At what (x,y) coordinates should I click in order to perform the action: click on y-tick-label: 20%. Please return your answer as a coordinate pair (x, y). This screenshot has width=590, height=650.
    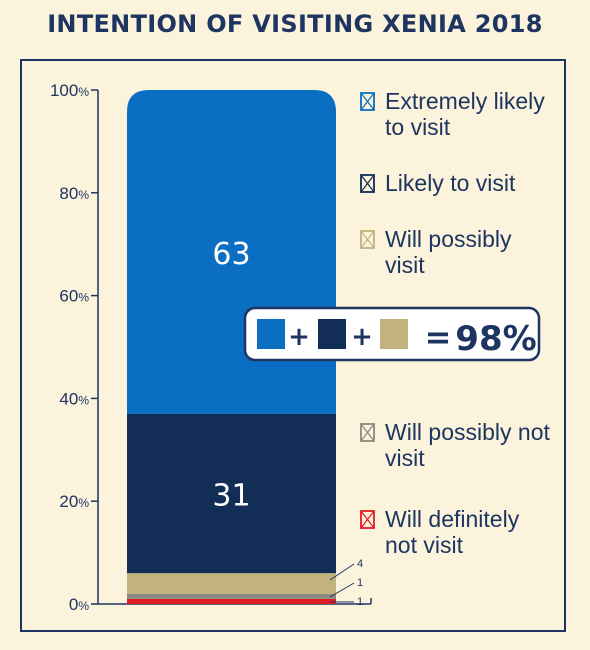
    Looking at the image, I should click on (74, 501).